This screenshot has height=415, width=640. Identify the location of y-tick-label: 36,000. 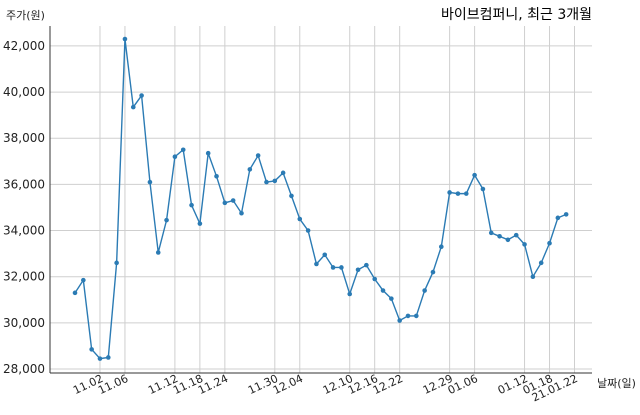
(24, 184).